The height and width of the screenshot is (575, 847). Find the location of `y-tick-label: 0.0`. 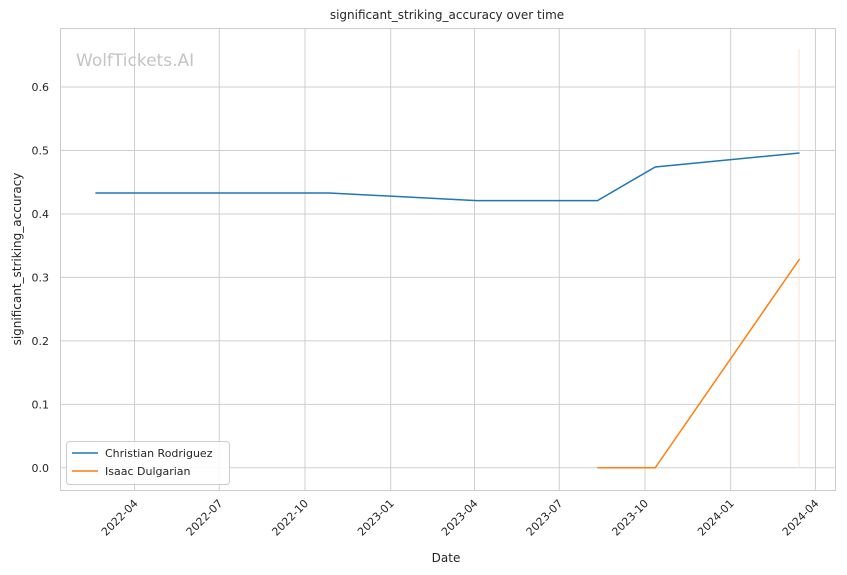

y-tick-label: 0.0 is located at coordinates (41, 468).